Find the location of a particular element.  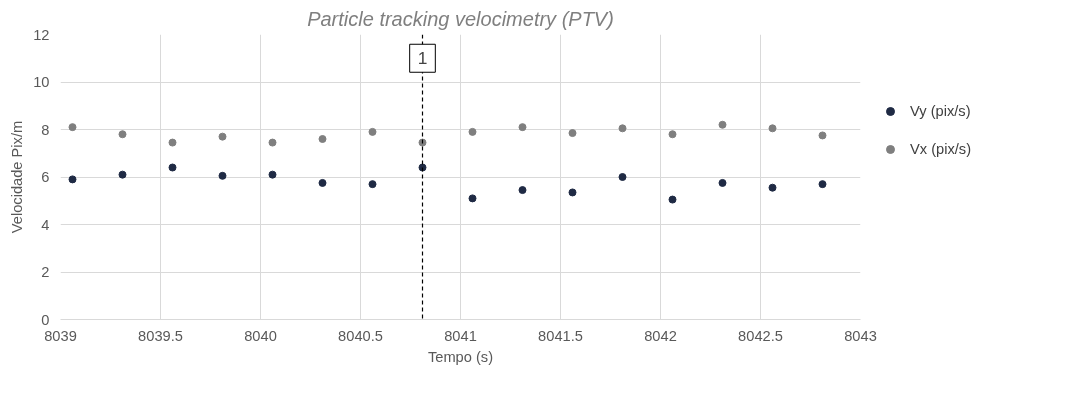

legend-label: Vy (pix/s) is located at coordinates (940, 111).